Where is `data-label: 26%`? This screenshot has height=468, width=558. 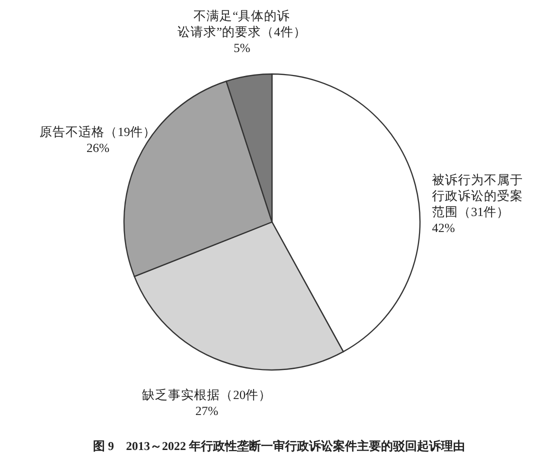
data-label: 26% is located at coordinates (98, 148).